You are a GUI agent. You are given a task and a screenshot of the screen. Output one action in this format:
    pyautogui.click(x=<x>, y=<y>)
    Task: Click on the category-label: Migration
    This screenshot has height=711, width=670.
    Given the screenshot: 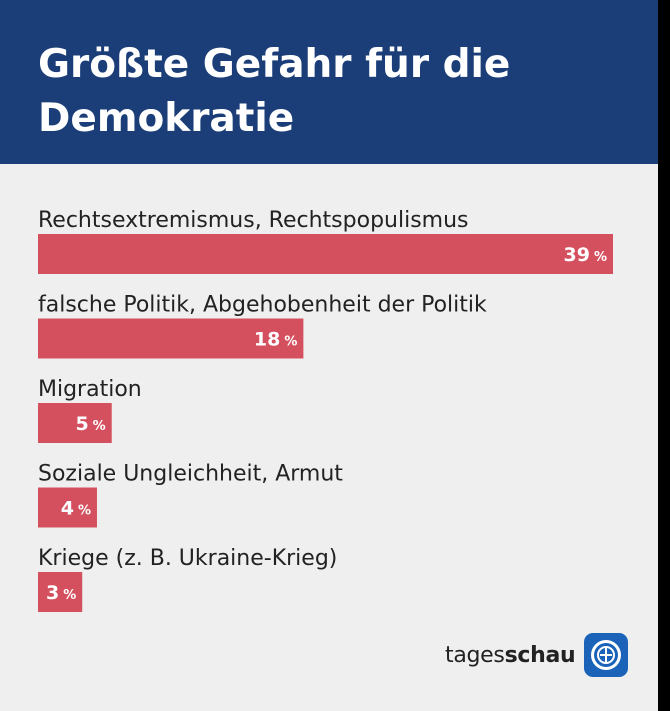 What is the action you would take?
    pyautogui.click(x=90, y=389)
    